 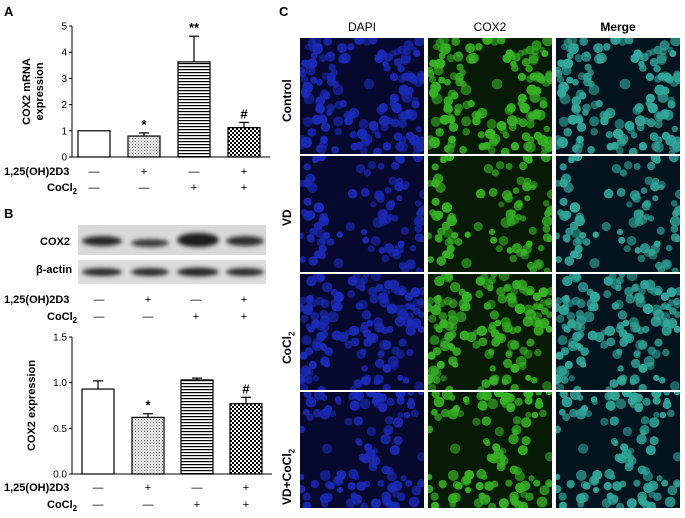 What do you see at coordinates (287, 100) in the screenshot?
I see `row-header-control: Control` at bounding box center [287, 100].